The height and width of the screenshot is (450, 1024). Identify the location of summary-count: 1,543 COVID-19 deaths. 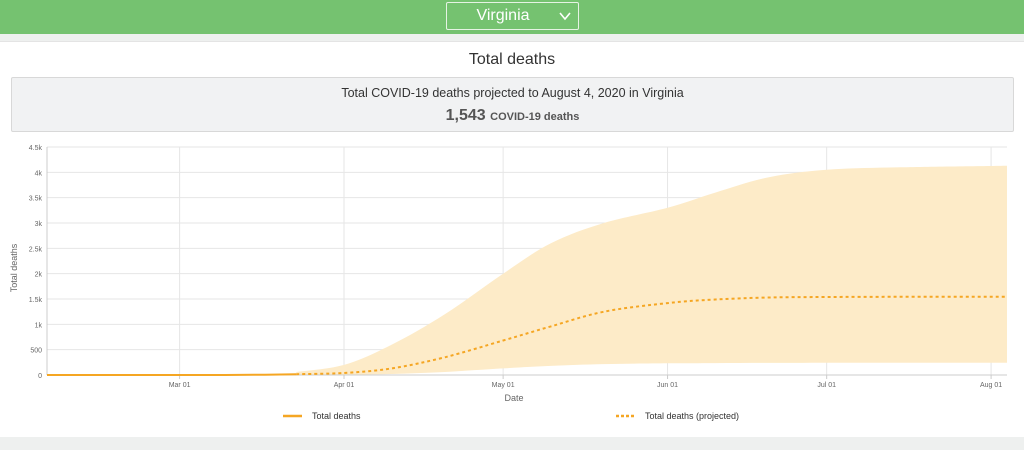
(512, 116).